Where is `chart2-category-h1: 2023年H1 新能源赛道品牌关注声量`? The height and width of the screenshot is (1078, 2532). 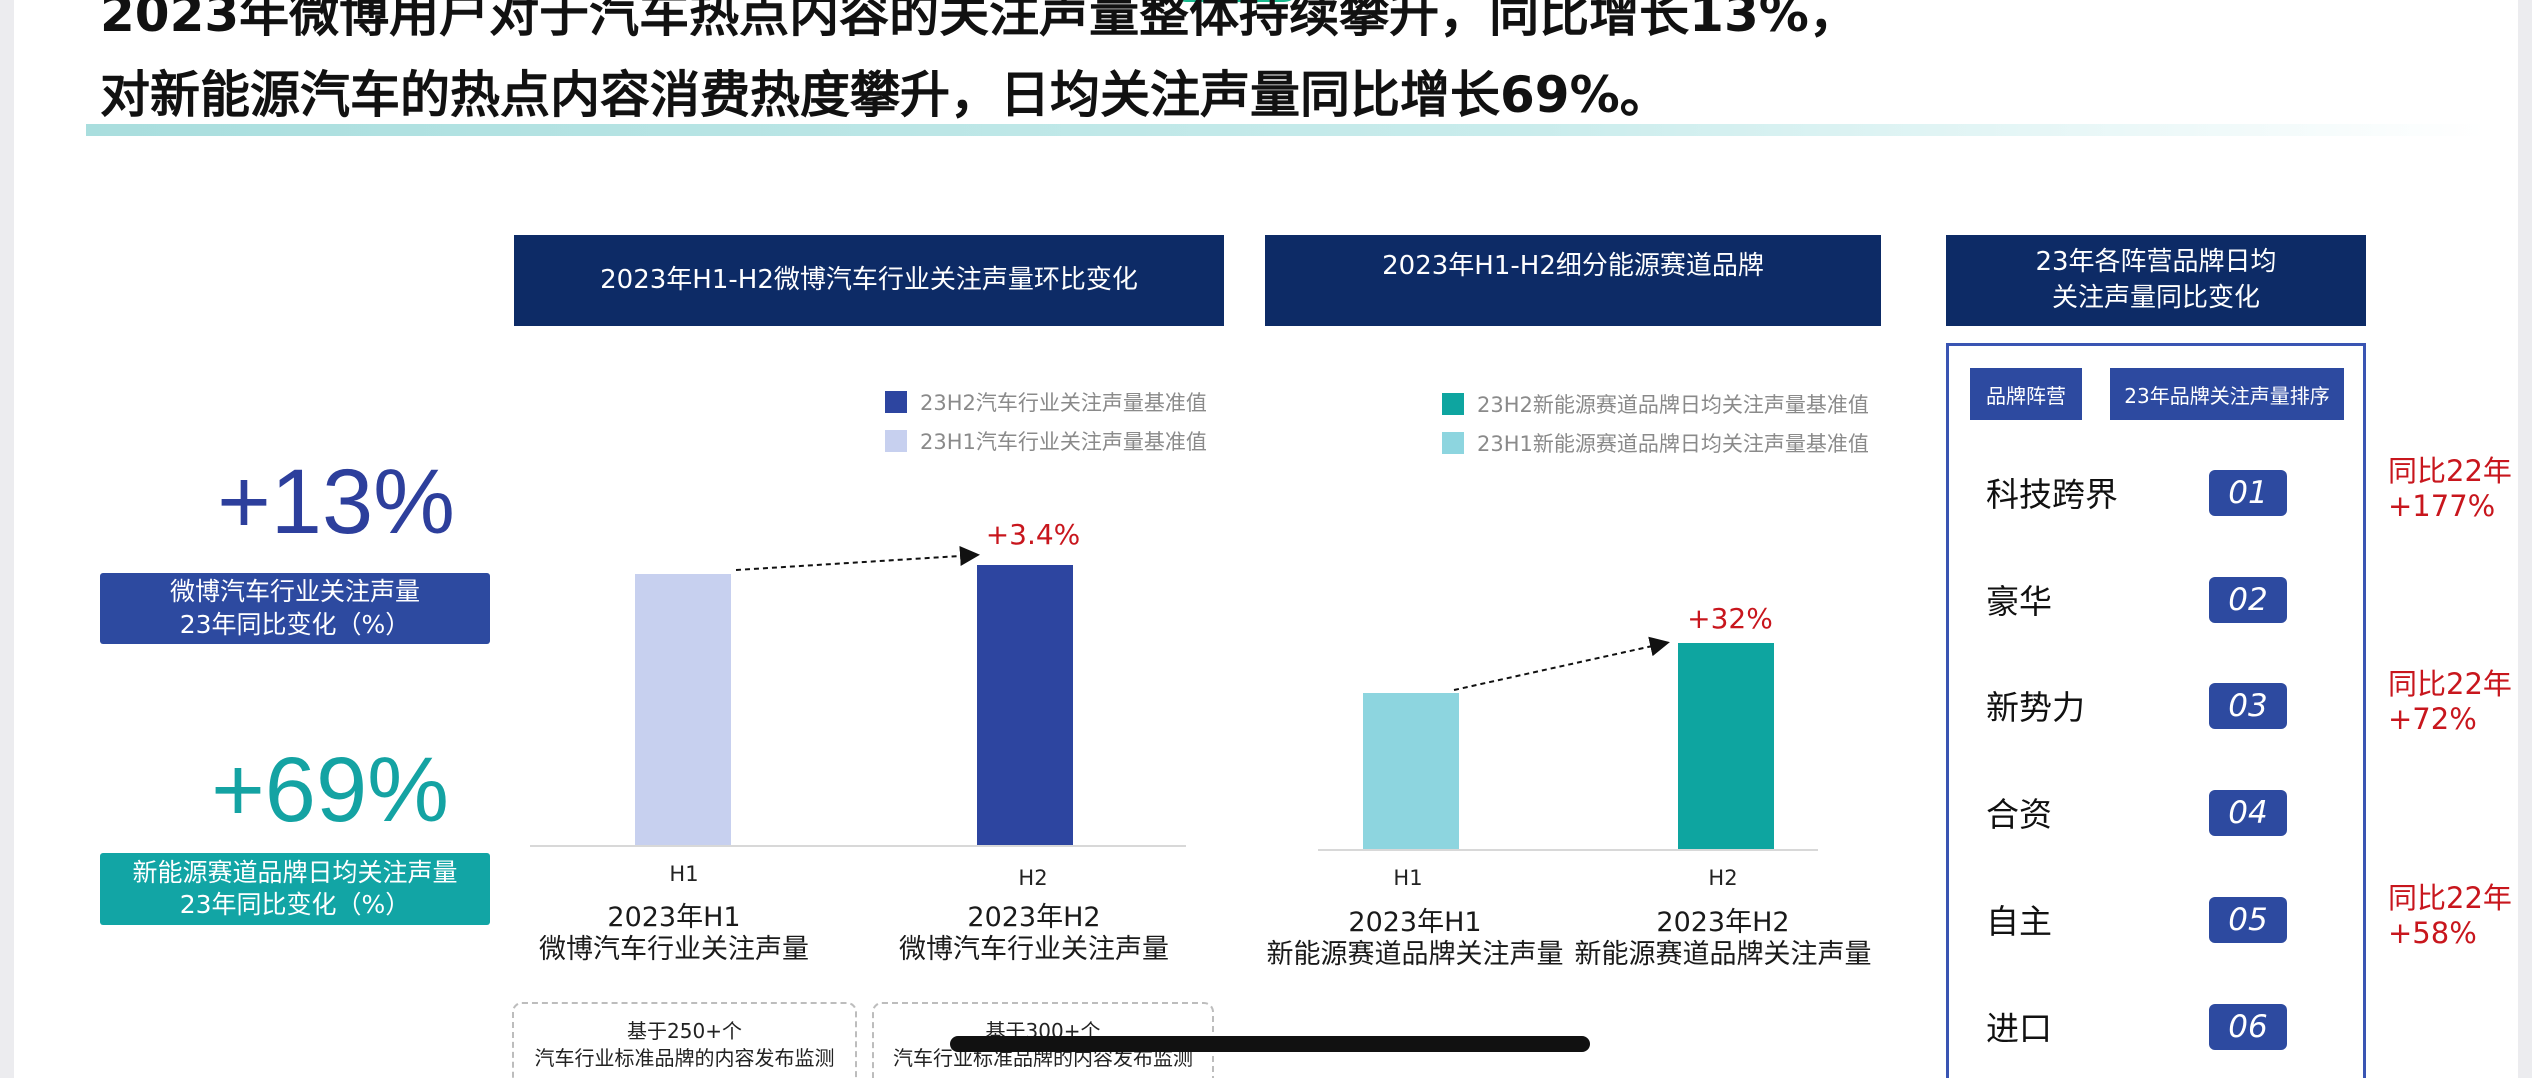 chart2-category-h1: 2023年H1 新能源赛道品牌关注声量 is located at coordinates (1415, 939).